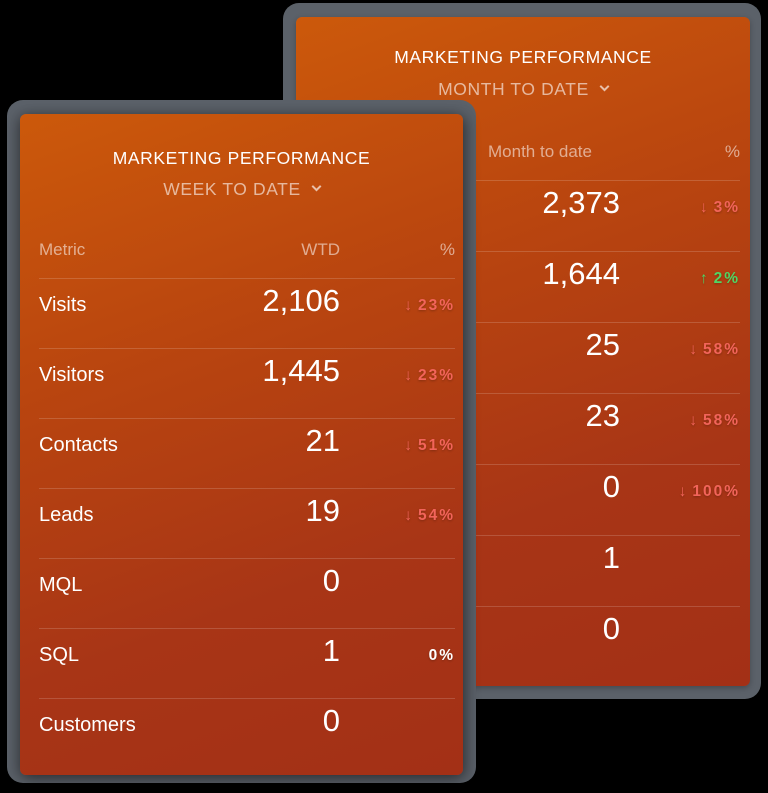 The image size is (768, 793). I want to click on period-dropdown: WEEK TO DATE, so click(241, 189).